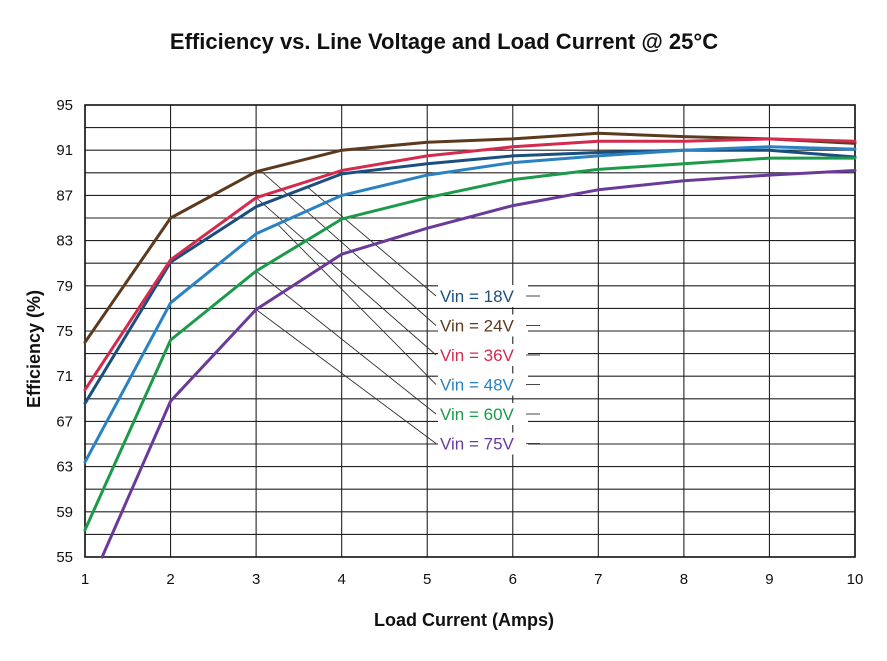  I want to click on y-tick-label: 75, so click(64, 331).